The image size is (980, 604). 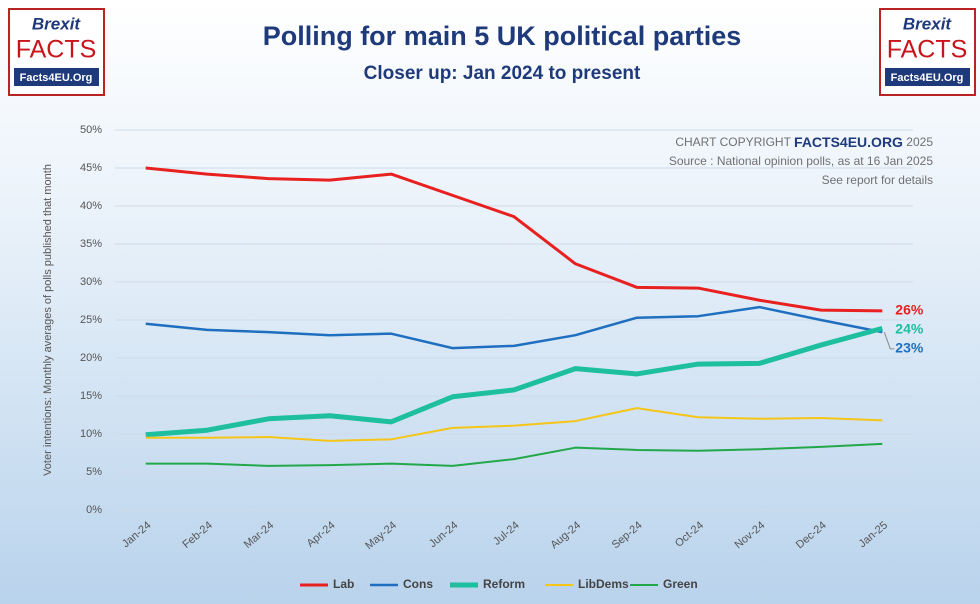 I want to click on y-tick-label: 5%, so click(x=94, y=472).